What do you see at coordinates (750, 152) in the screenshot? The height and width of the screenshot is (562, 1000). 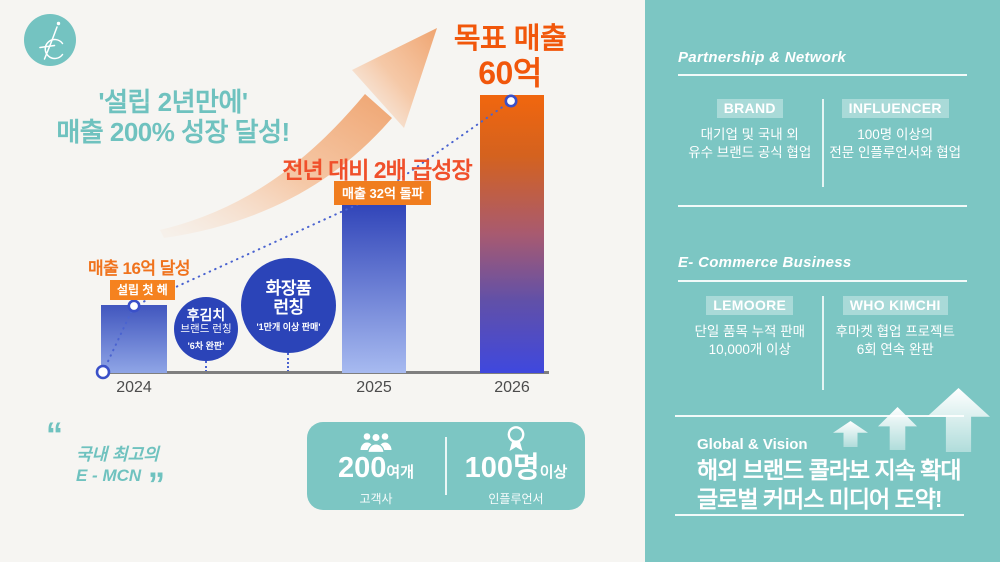 I see `brand-line2: 유수 브랜드 공식 협업` at bounding box center [750, 152].